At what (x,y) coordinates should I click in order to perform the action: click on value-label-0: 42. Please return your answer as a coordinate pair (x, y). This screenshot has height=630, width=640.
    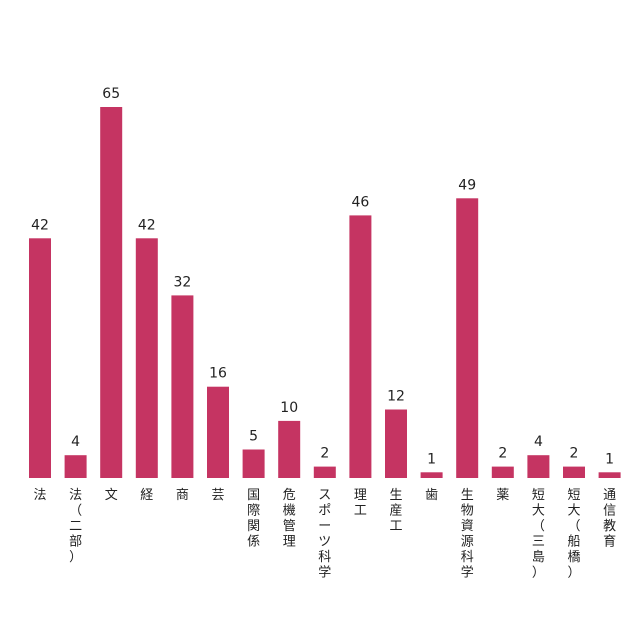
    Looking at the image, I should click on (40, 225).